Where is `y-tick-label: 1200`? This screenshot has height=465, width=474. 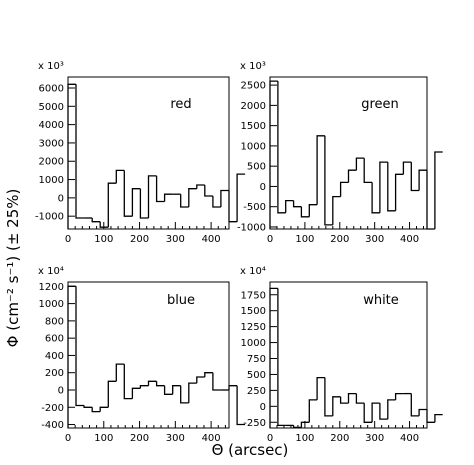 y-tick-label: 1200 is located at coordinates (51, 287).